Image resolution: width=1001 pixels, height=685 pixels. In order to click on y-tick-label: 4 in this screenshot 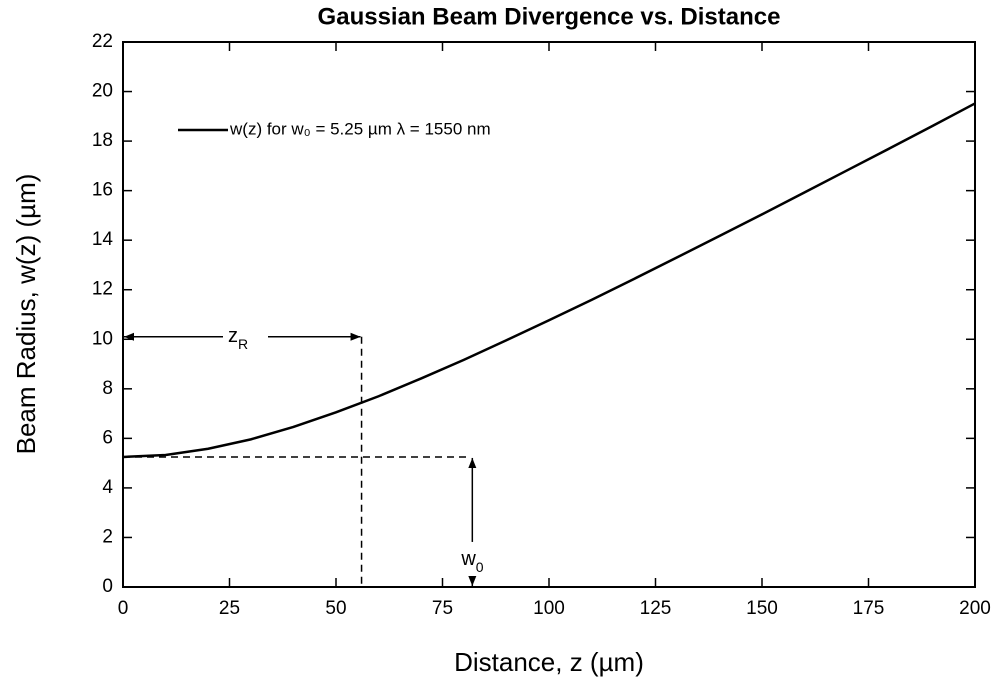, I will do `click(107, 487)`.